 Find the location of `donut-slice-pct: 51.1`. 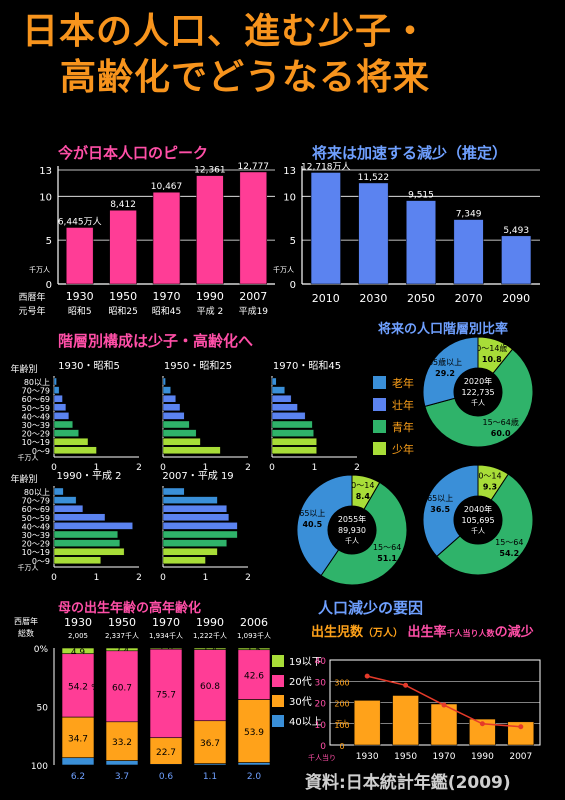

donut-slice-pct: 51.1 is located at coordinates (387, 558).